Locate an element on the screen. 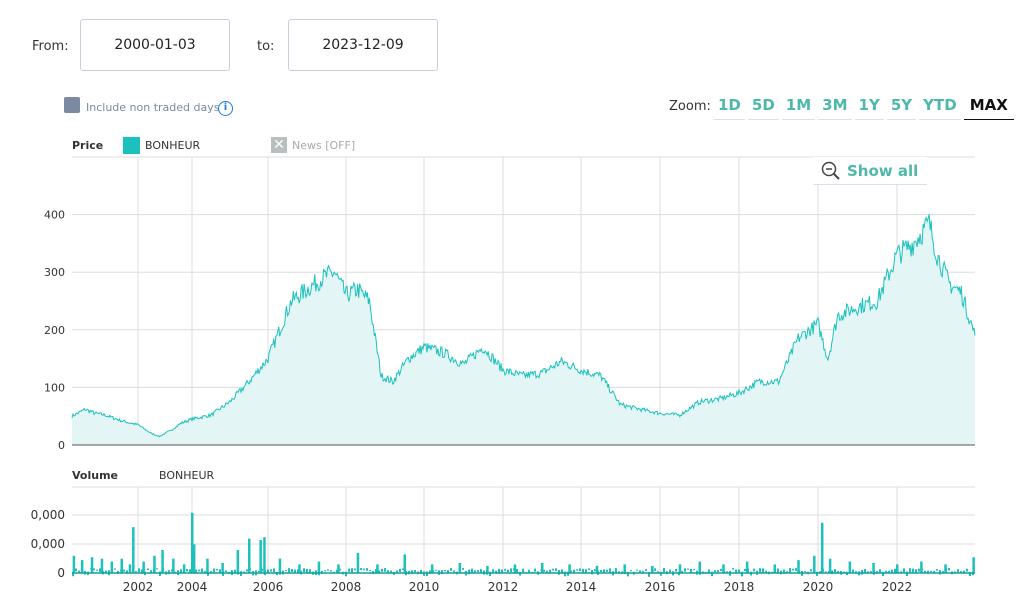 This screenshot has height=614, width=1021. to-date-input: 2023-12-09 is located at coordinates (363, 45).